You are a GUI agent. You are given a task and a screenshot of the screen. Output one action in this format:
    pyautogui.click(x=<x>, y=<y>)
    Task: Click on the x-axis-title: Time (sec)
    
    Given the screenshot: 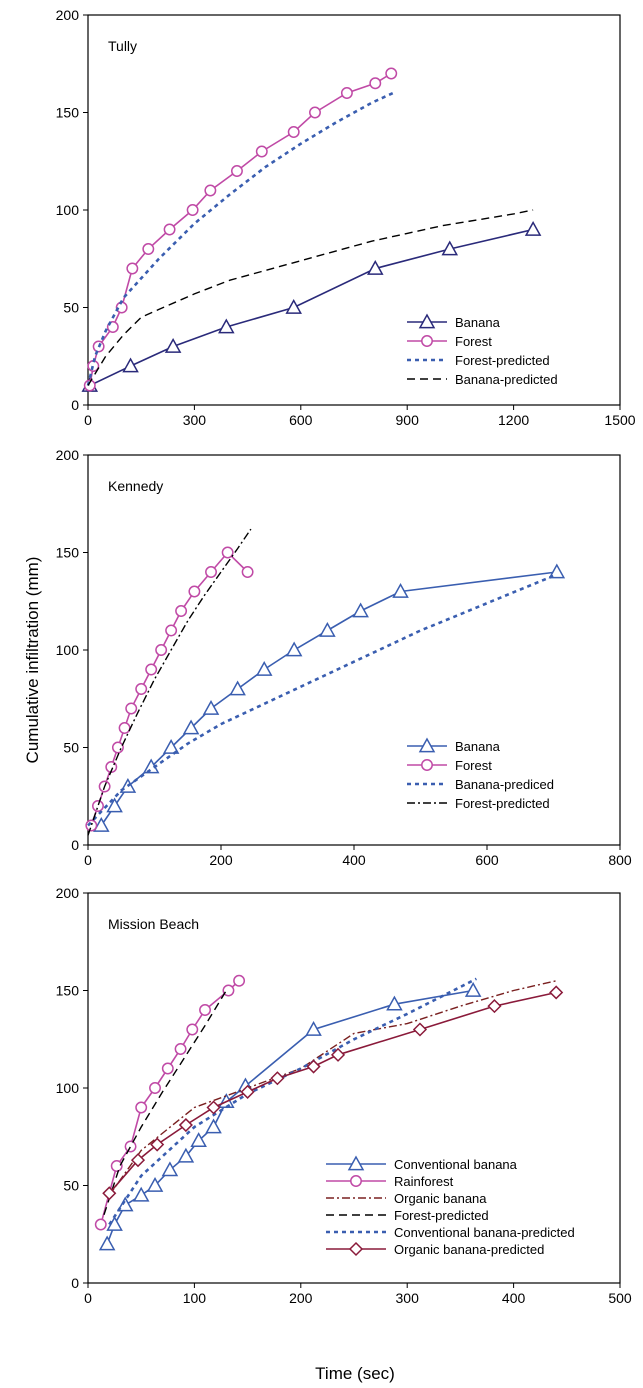 What is the action you would take?
    pyautogui.click(x=355, y=1373)
    